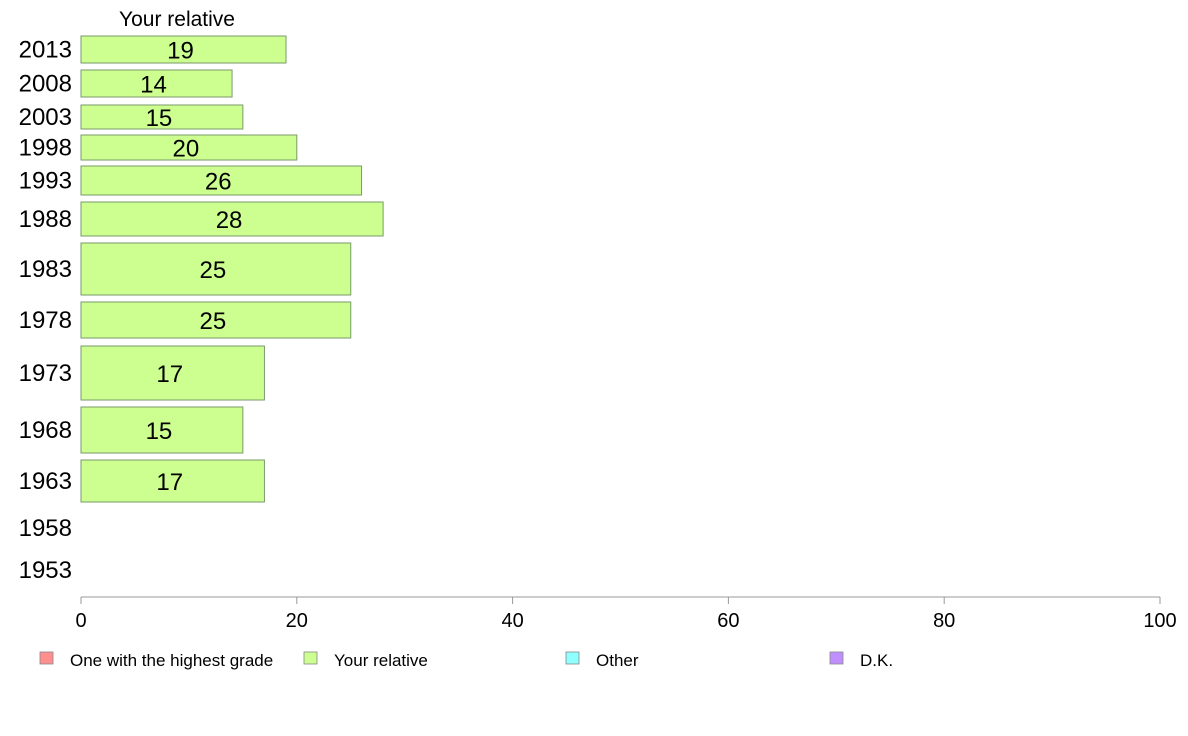 The height and width of the screenshot is (736, 1188). What do you see at coordinates (180, 51) in the screenshot?
I see `bar-value-label: 19` at bounding box center [180, 51].